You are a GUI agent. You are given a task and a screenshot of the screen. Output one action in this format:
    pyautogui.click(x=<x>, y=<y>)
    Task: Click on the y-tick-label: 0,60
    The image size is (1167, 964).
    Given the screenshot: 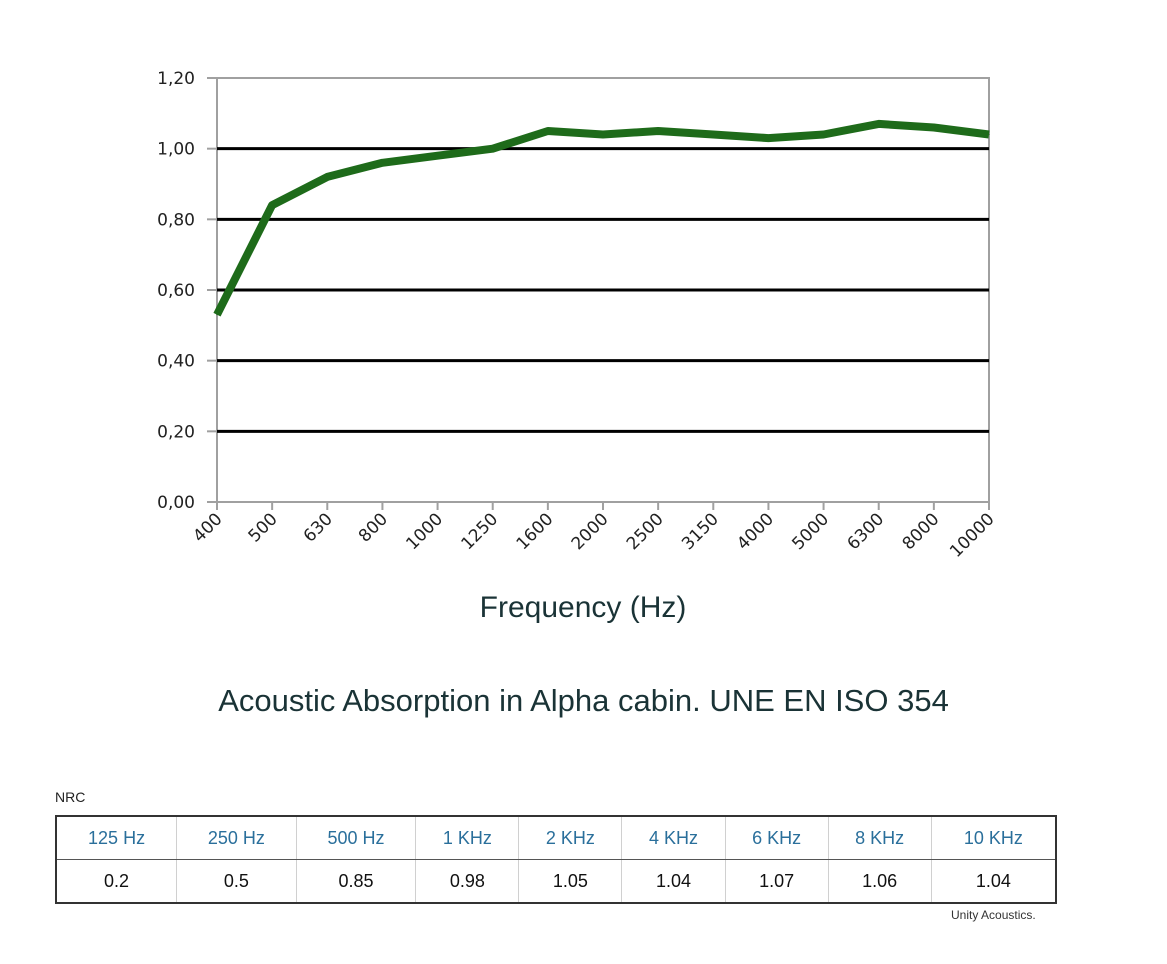 What is the action you would take?
    pyautogui.click(x=176, y=291)
    